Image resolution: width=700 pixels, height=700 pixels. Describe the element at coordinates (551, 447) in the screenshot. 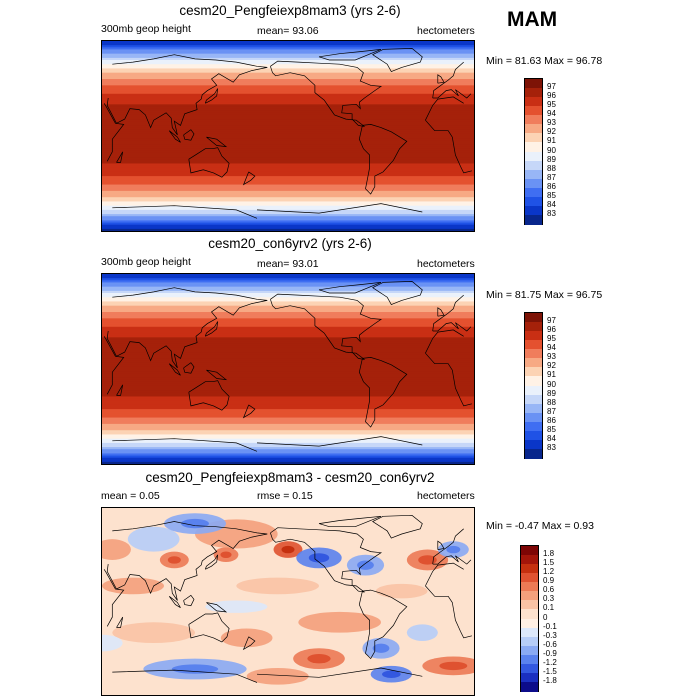

I see `colorbar-tick-label: 83` at that location.